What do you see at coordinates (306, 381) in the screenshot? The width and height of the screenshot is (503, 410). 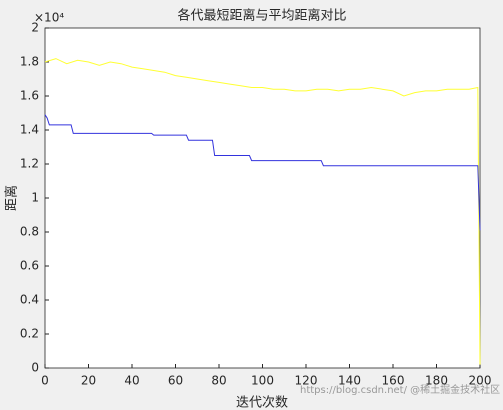 I see `x-tick-label: 120` at bounding box center [306, 381].